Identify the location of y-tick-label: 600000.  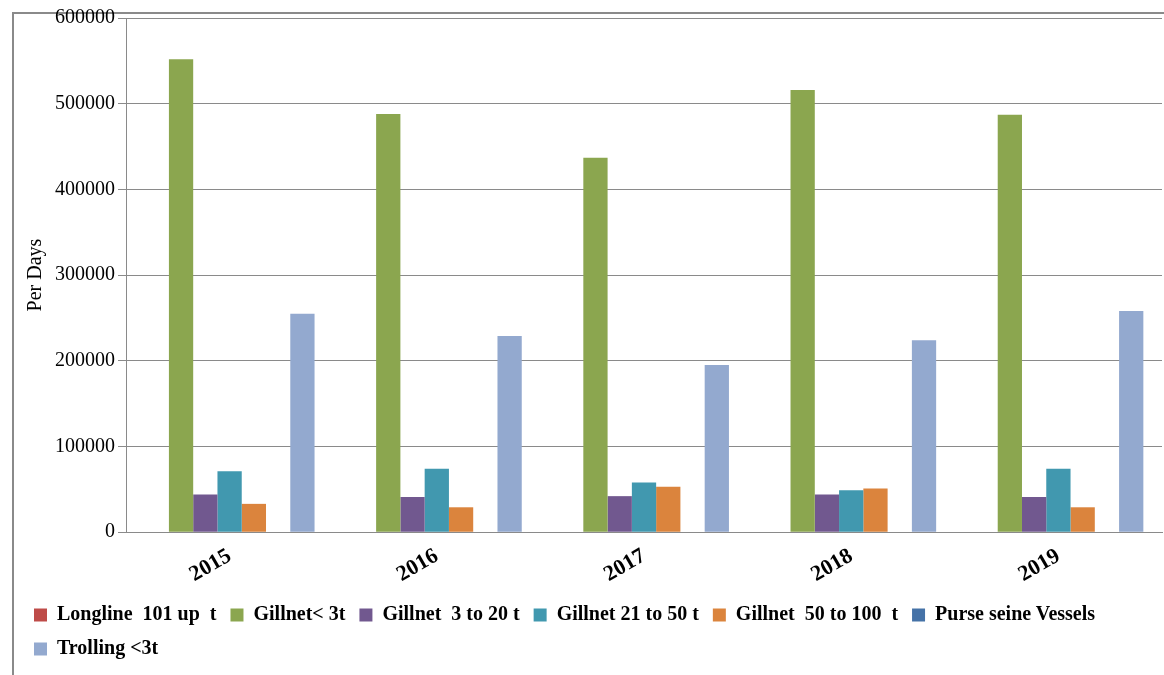
(85, 16).